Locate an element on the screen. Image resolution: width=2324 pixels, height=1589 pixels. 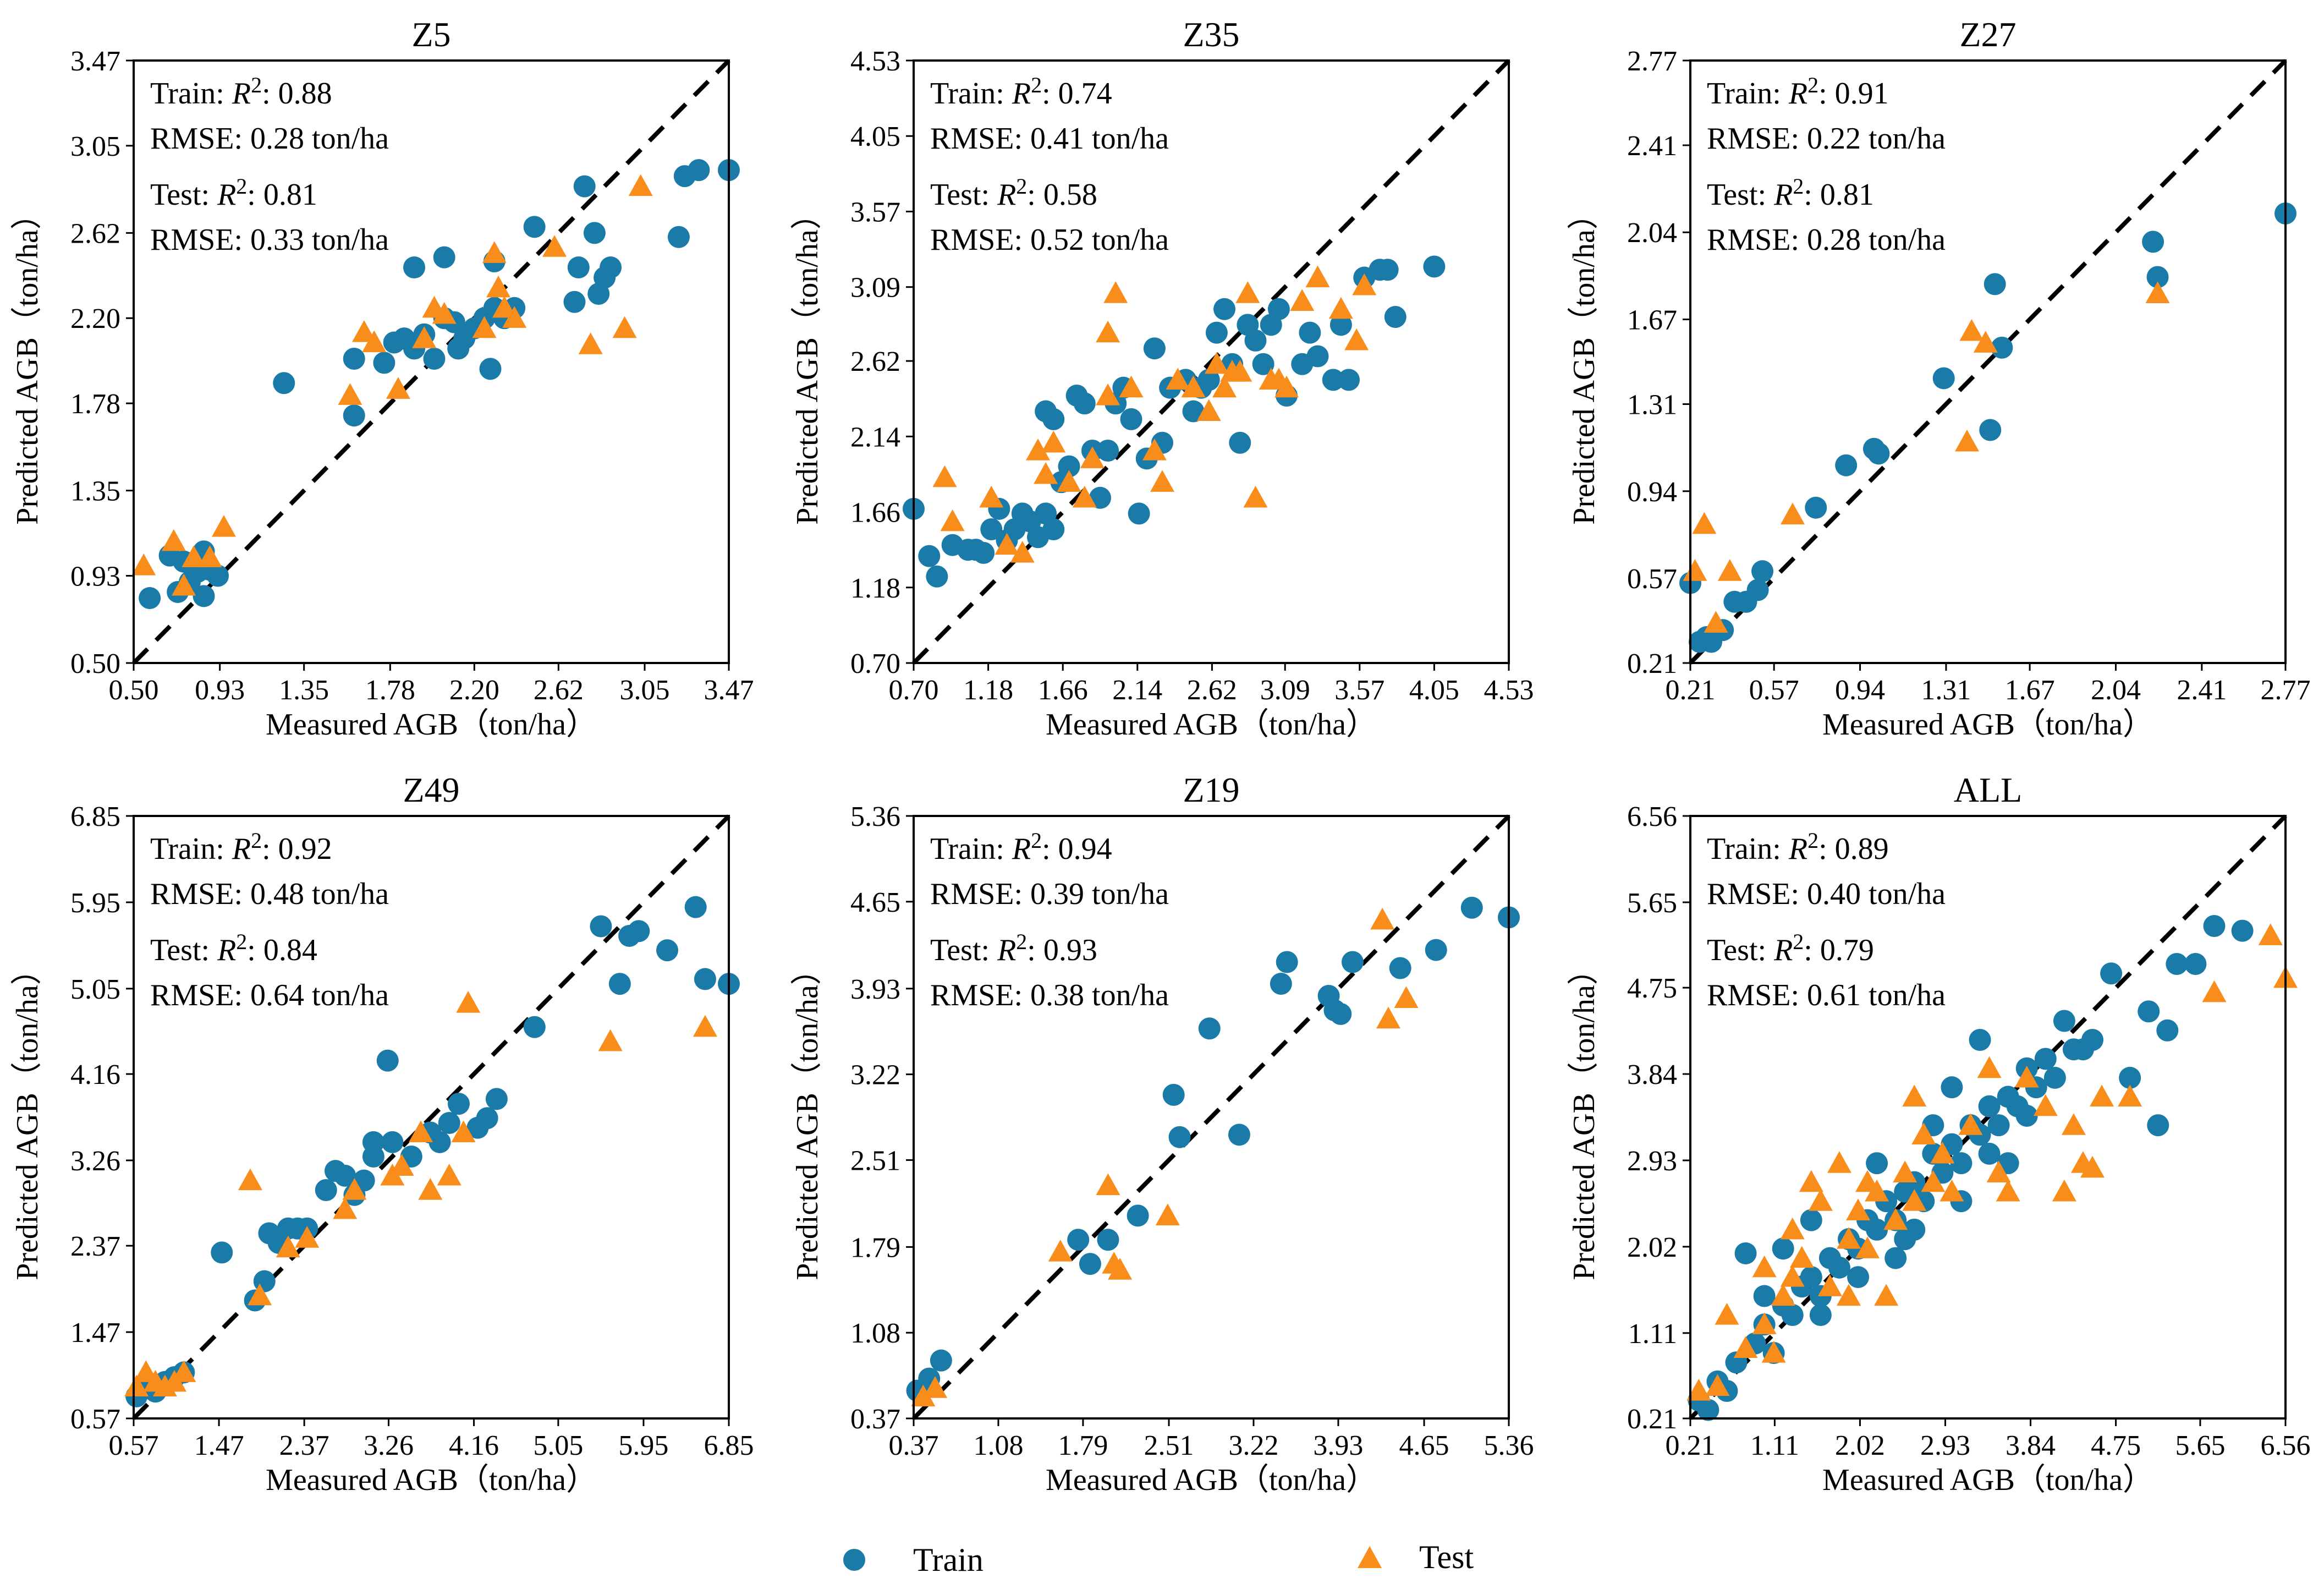
legend-train-label: Train is located at coordinates (949, 1560).